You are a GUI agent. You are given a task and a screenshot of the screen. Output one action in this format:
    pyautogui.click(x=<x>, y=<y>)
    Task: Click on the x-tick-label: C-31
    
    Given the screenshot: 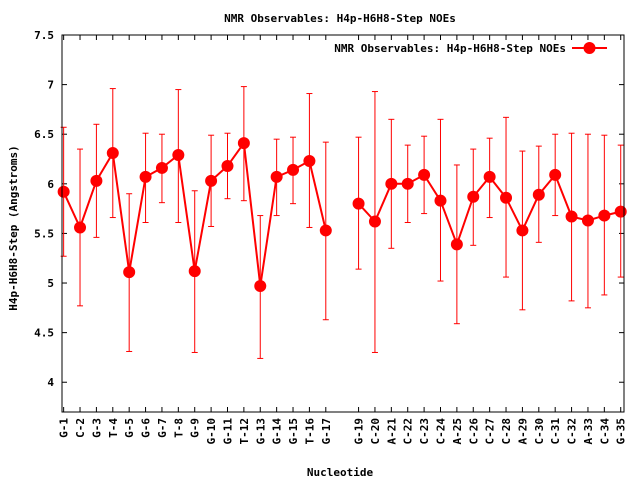 What is the action you would take?
    pyautogui.click(x=555, y=431)
    